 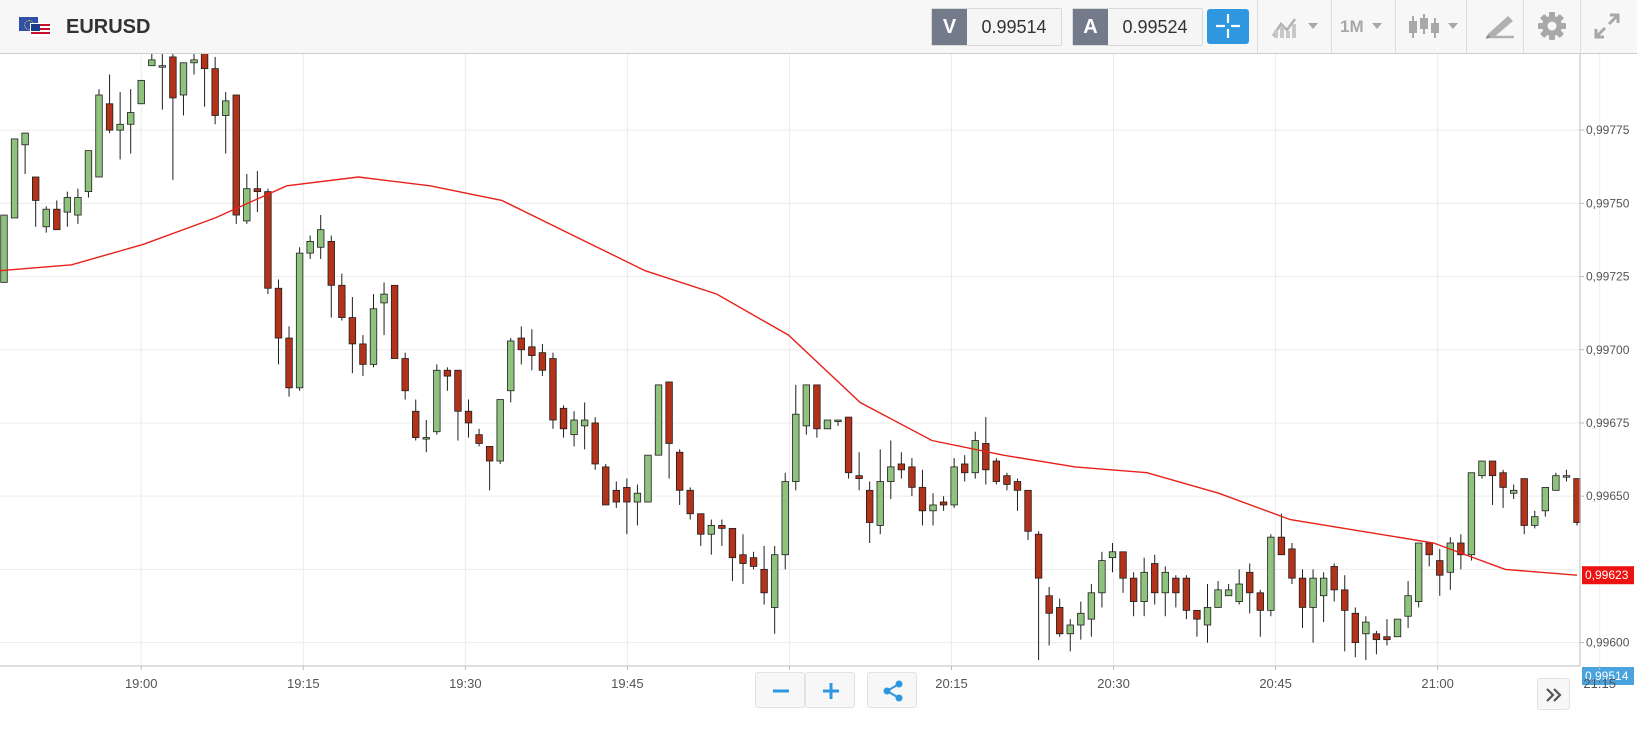 What do you see at coordinates (1228, 26) in the screenshot?
I see `crosshair-button` at bounding box center [1228, 26].